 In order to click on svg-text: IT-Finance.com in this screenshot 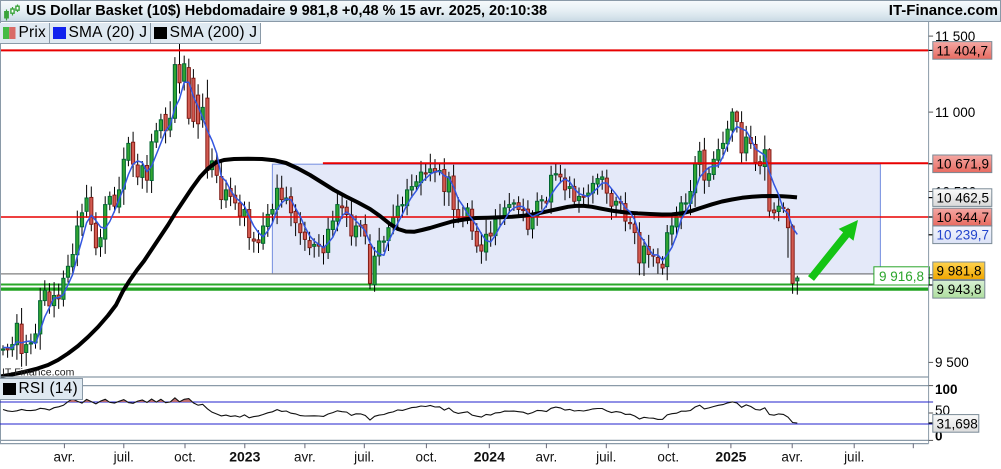, I will do `click(38, 373)`.